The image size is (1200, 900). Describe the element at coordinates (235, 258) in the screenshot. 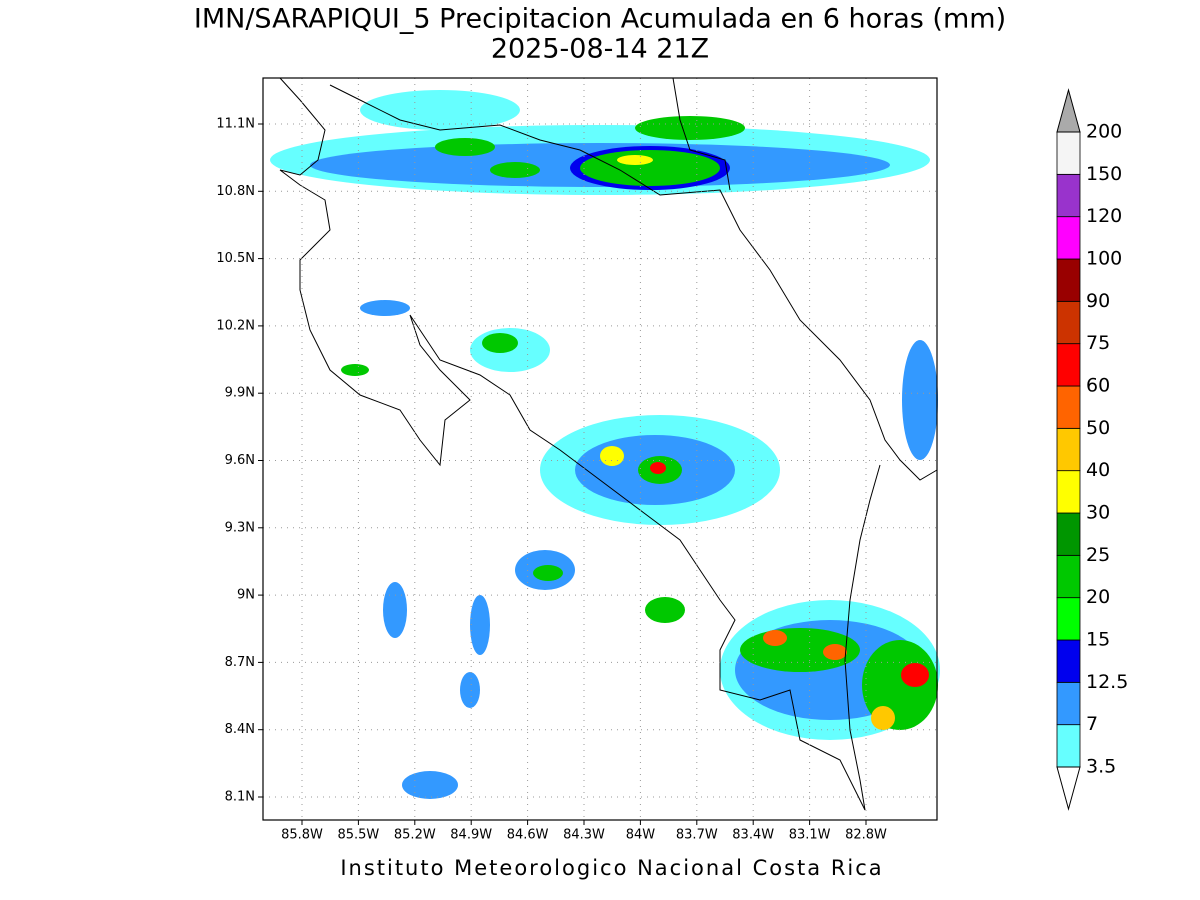

I see `lat-label: 10.5N` at that location.